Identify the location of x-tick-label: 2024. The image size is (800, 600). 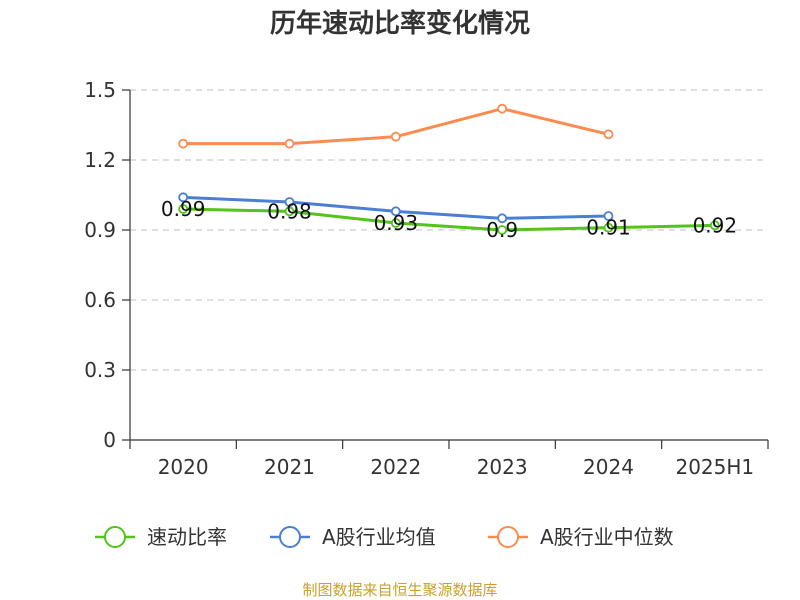
(608, 467).